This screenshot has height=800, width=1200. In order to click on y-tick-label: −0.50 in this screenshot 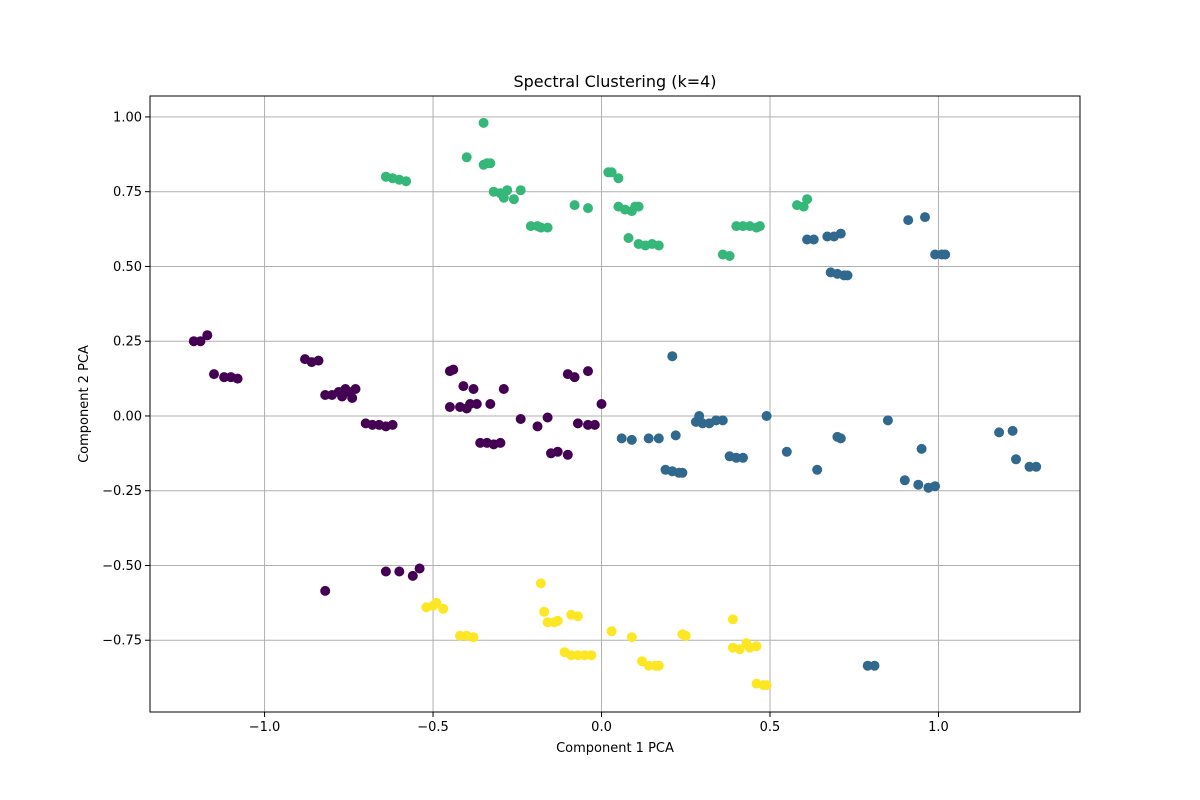, I will do `click(122, 566)`.